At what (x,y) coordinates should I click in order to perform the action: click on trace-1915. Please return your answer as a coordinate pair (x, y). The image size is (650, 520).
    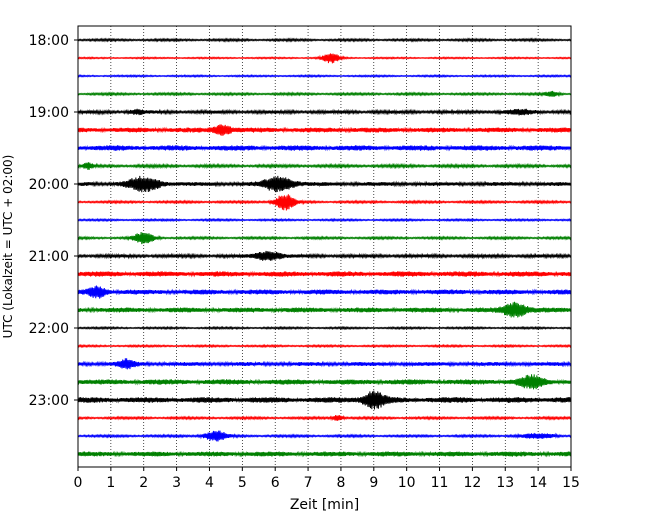
    Looking at the image, I should click on (324, 130).